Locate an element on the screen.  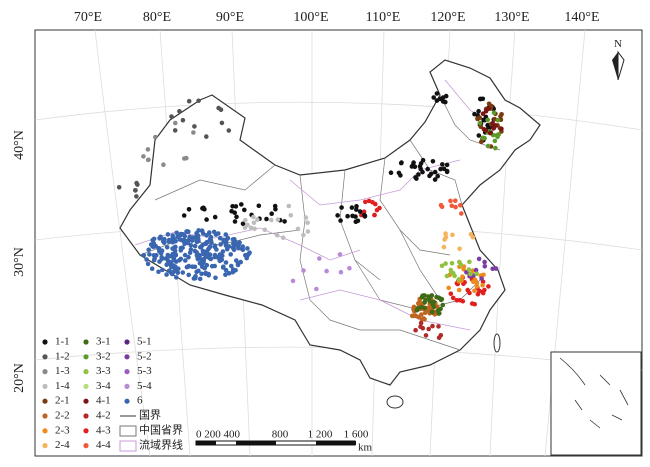
north-label: N is located at coordinates (618, 44).